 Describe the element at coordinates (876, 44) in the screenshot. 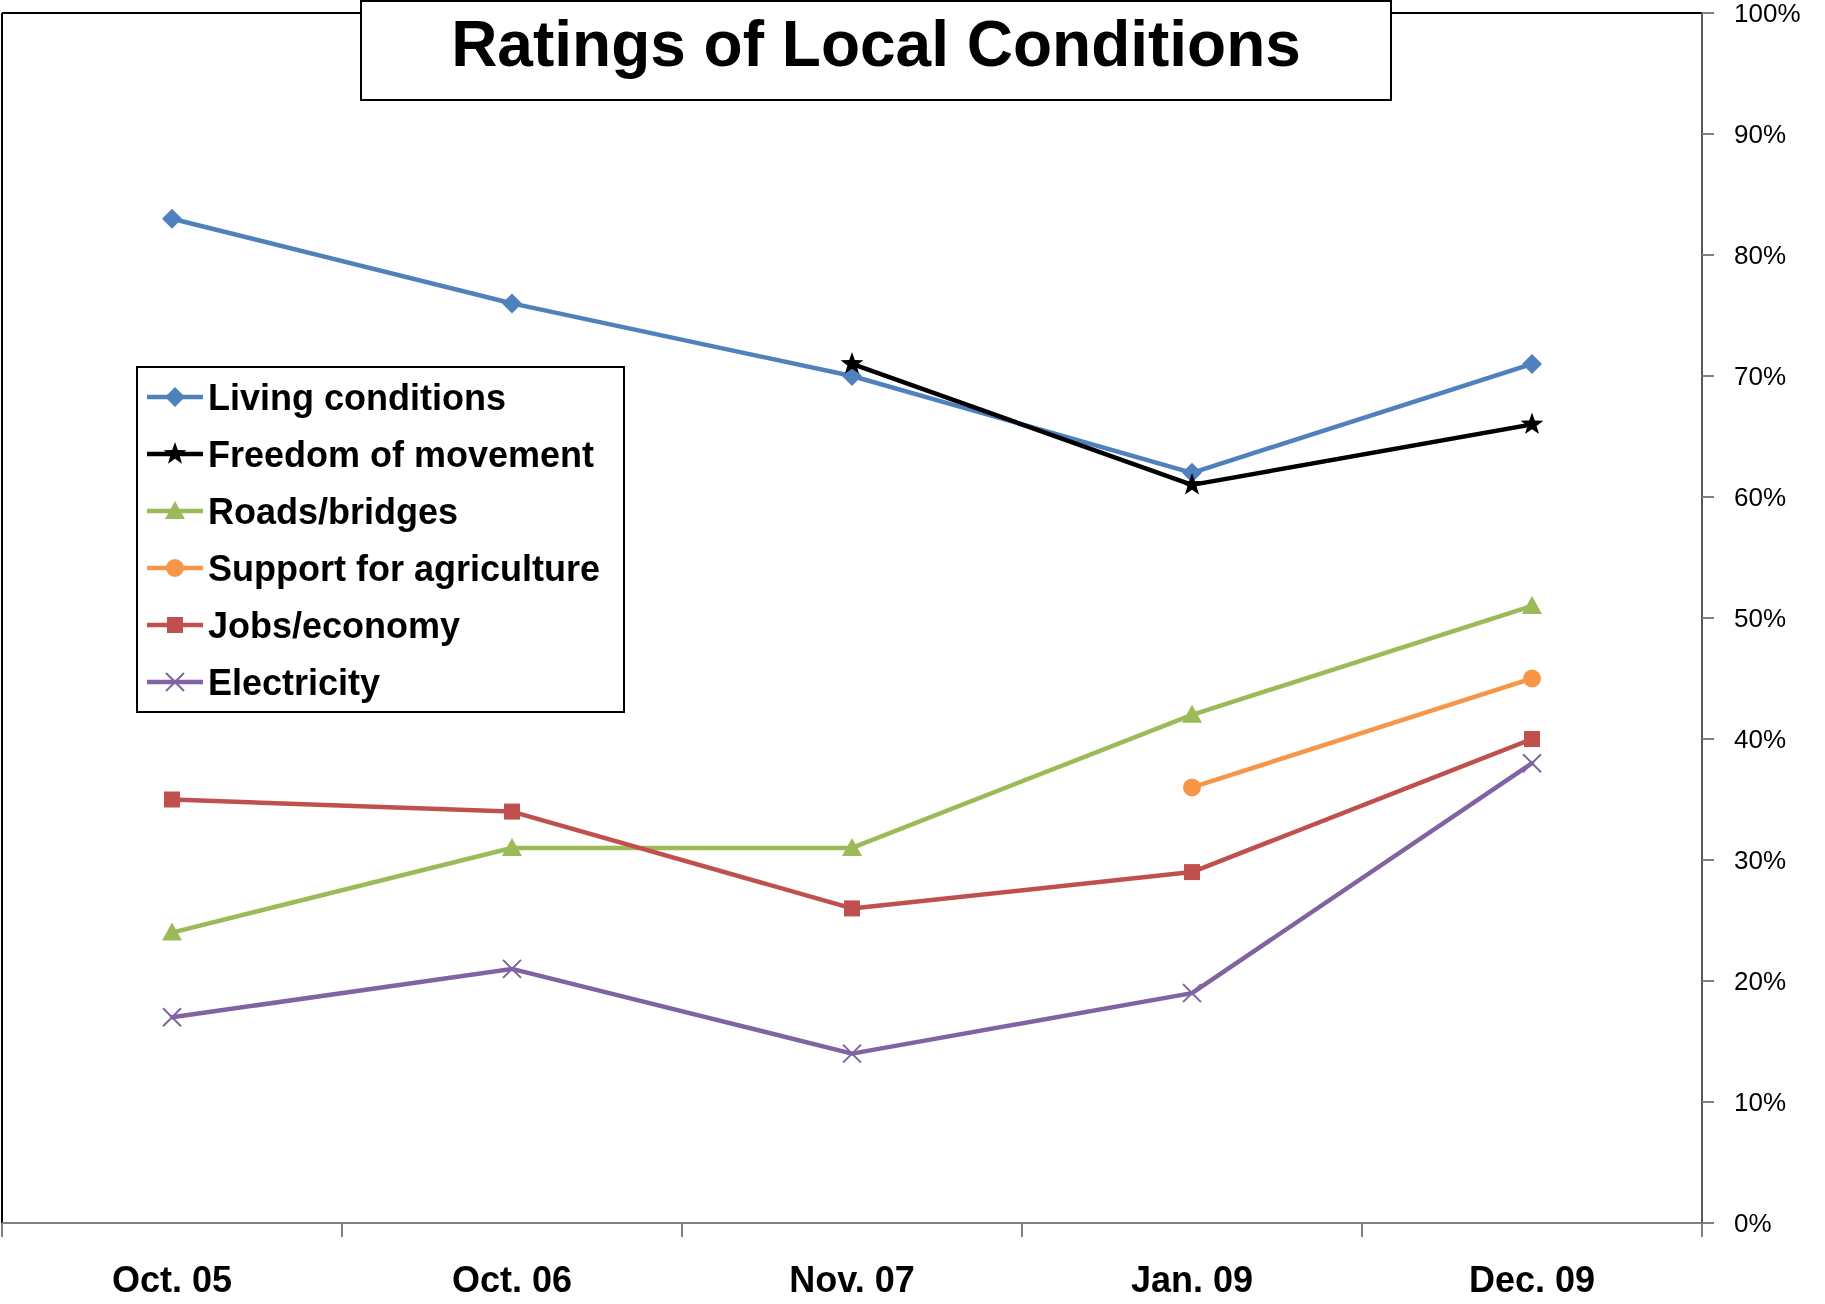

I see `chart-title: Ratings of Local Conditions` at that location.